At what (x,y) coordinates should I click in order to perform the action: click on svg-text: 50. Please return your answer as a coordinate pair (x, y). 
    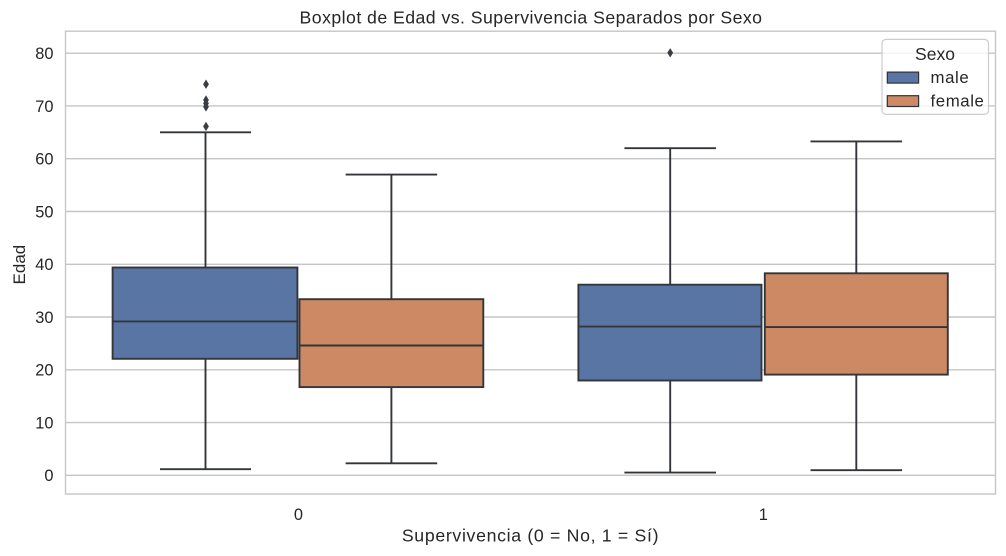
    Looking at the image, I should click on (44, 212).